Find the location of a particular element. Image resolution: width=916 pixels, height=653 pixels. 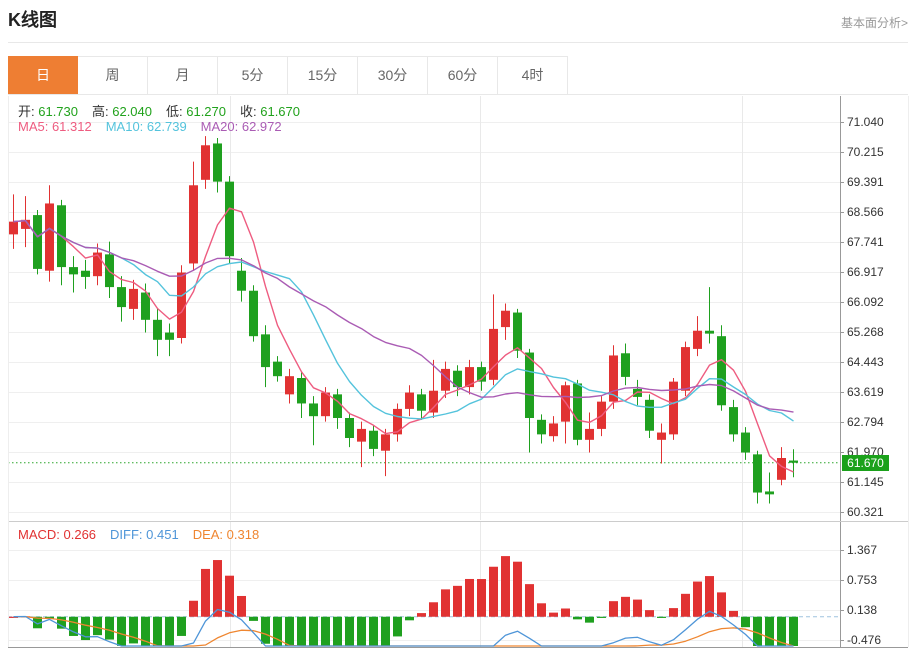

current-price-badge: 61.670 is located at coordinates (865, 463).